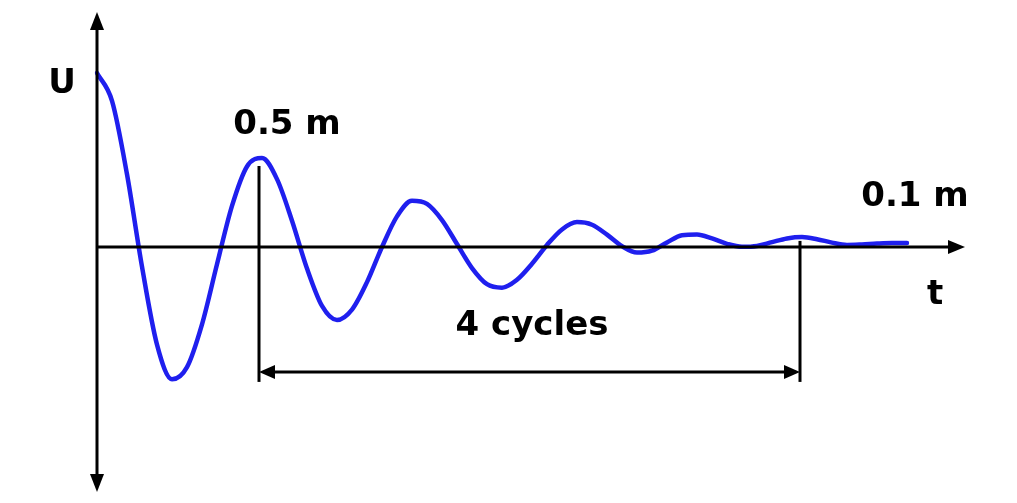  Describe the element at coordinates (532, 322) in the screenshot. I see `annotation: 4 cycles` at that location.